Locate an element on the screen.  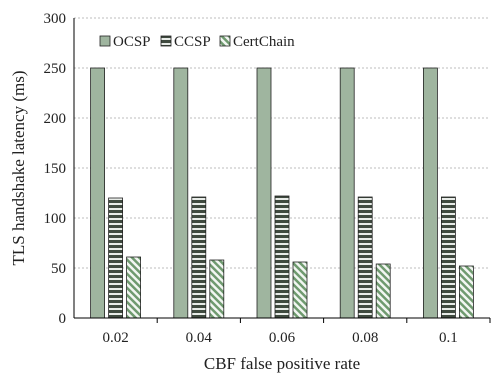
legend-label-certchain: CertChain is located at coordinates (264, 42).